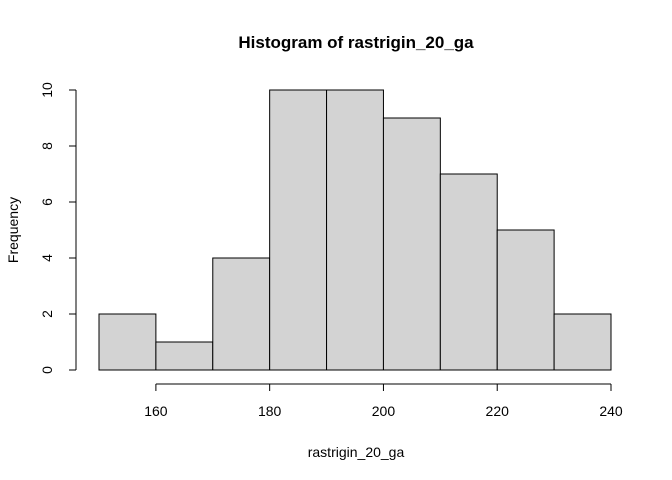 Image resolution: width=672 pixels, height=480 pixels. What do you see at coordinates (356, 452) in the screenshot?
I see `x-axis-label: rastrigin_20_ga` at bounding box center [356, 452].